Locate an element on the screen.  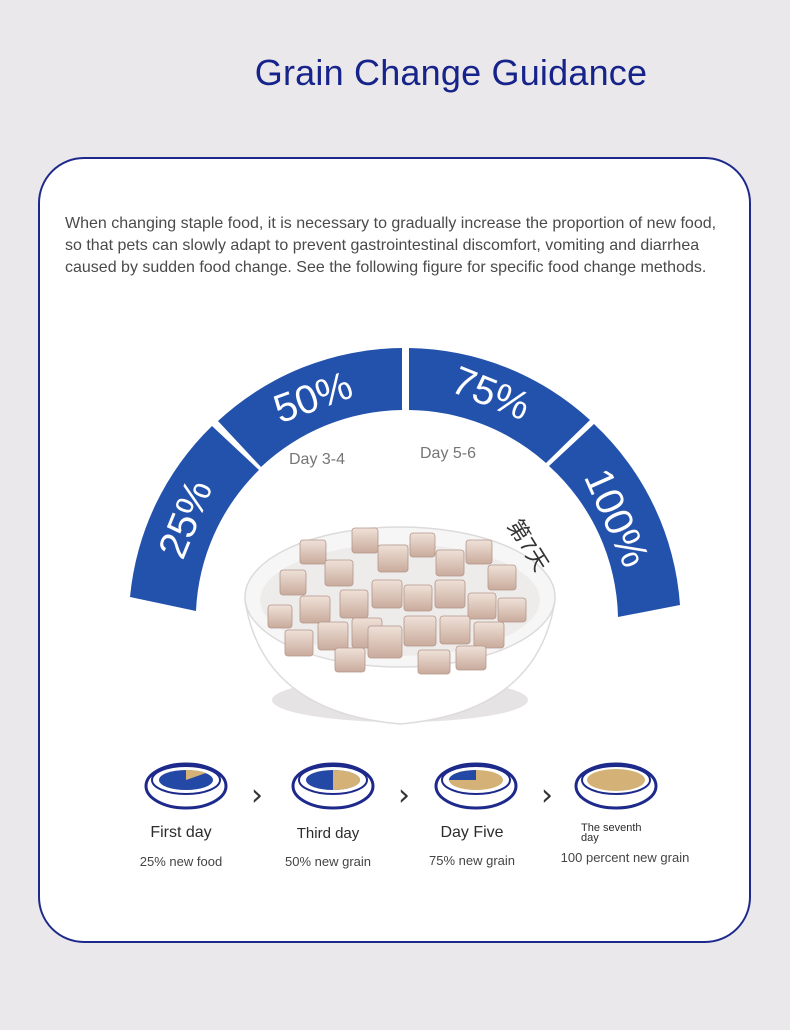
step-seventh-day: The seventh day 100 percent new grain is located at coordinates (625, 844).